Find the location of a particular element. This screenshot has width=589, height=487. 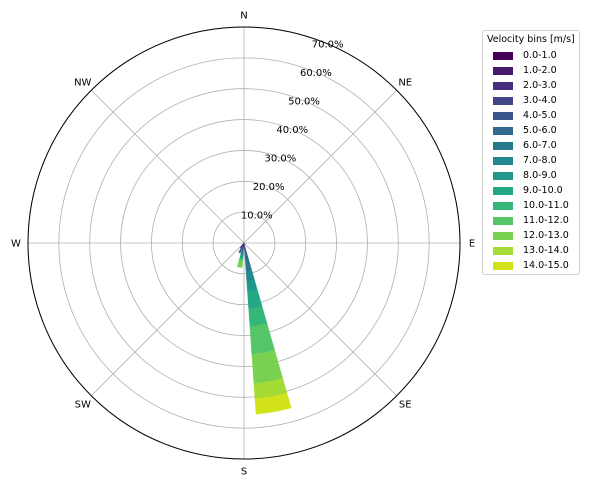

direction-label-e: E is located at coordinates (472, 244).